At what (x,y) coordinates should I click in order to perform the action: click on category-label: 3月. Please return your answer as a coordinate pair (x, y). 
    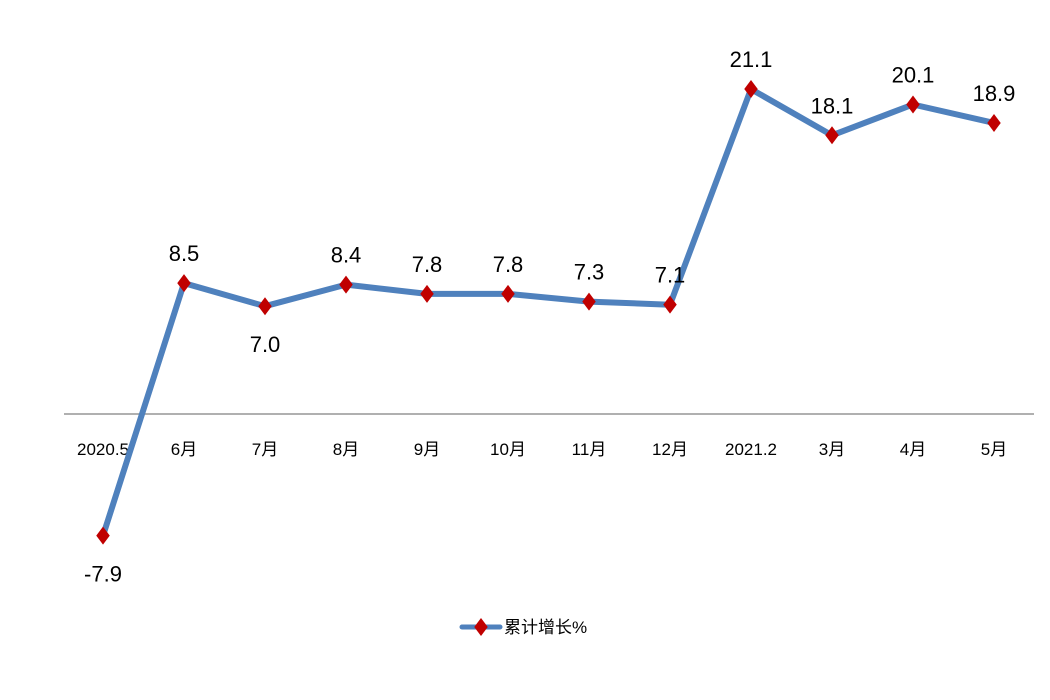
    Looking at the image, I should click on (832, 449).